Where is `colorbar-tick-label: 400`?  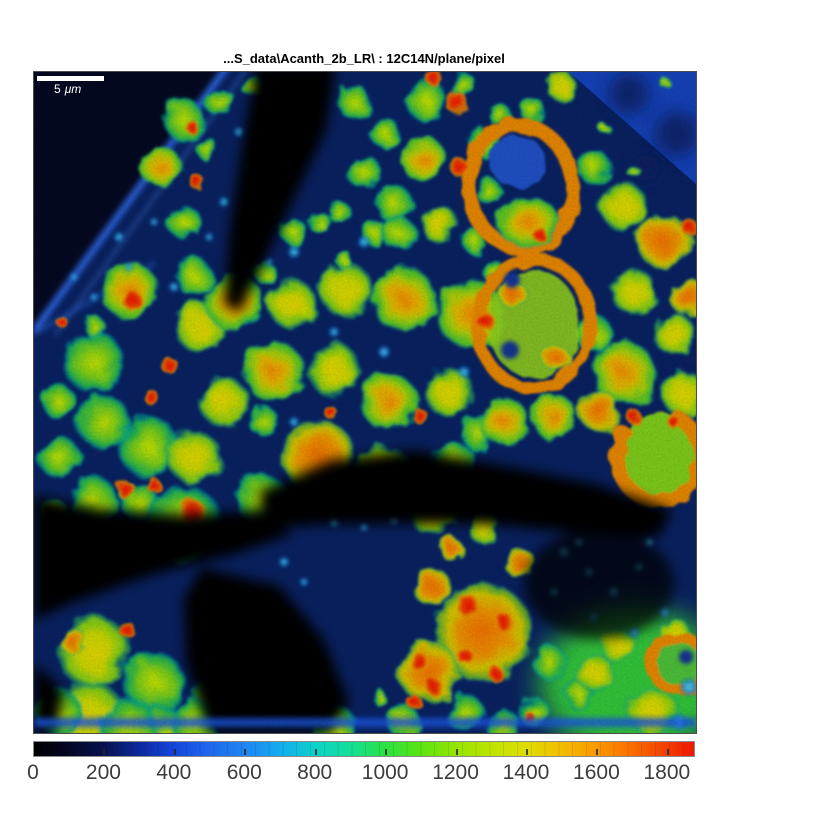 colorbar-tick-label: 400 is located at coordinates (174, 772).